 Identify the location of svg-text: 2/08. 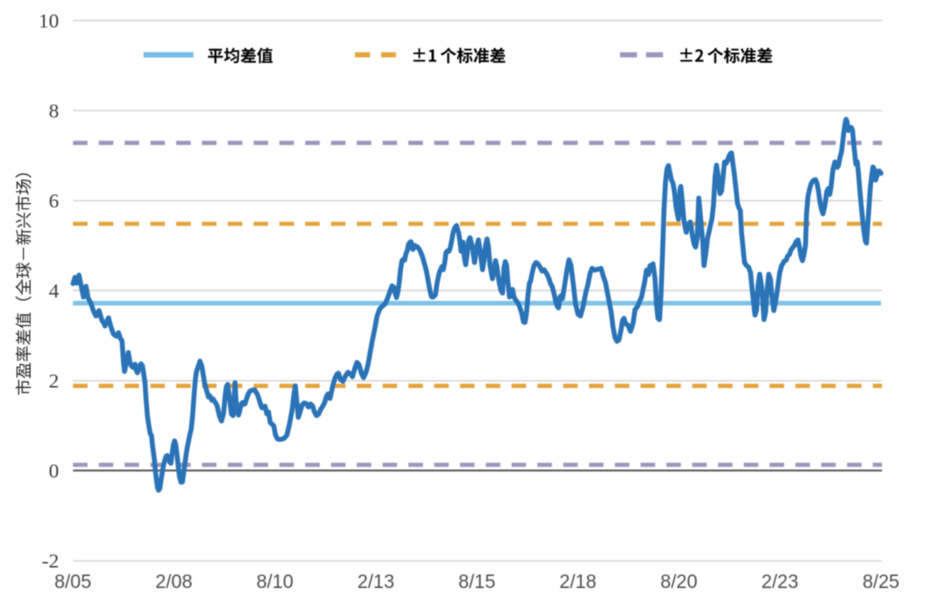
(173, 582).